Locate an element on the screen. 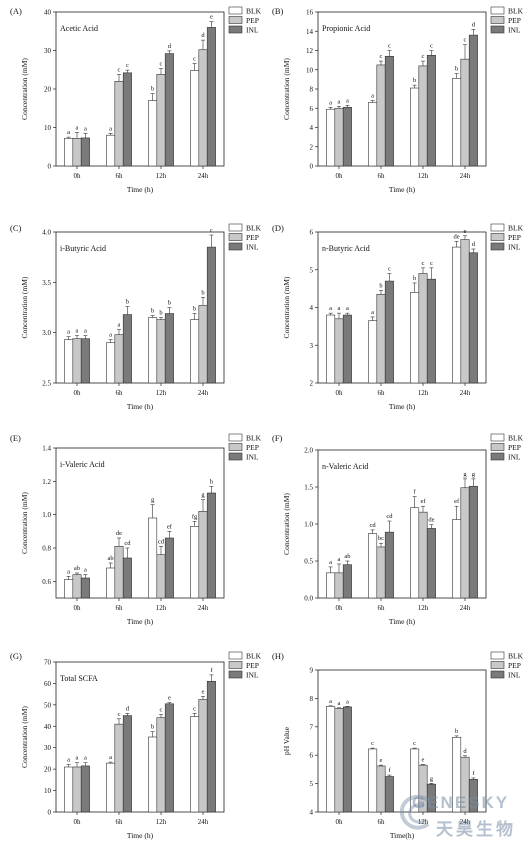 The image size is (530, 841). y-tick-label: 0.8 is located at coordinates (46, 549).